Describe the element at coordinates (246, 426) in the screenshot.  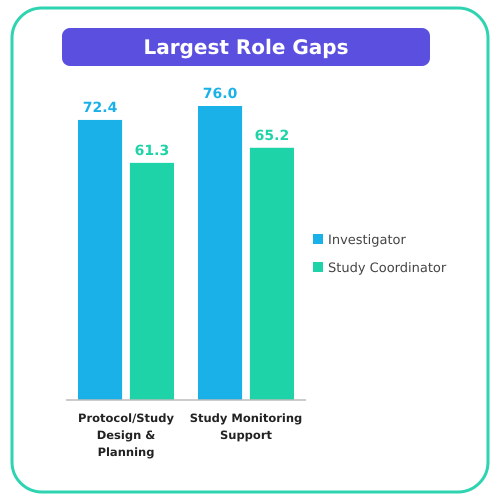
I see `x-tick-label: Study Monitoring Support` at that location.